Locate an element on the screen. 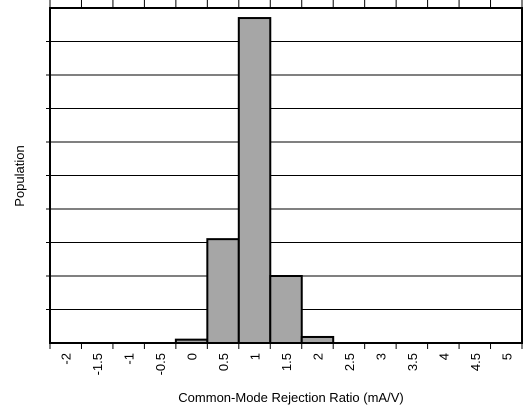 This screenshot has width=524, height=411. x-tick-label: -1.5 is located at coordinates (97, 364).